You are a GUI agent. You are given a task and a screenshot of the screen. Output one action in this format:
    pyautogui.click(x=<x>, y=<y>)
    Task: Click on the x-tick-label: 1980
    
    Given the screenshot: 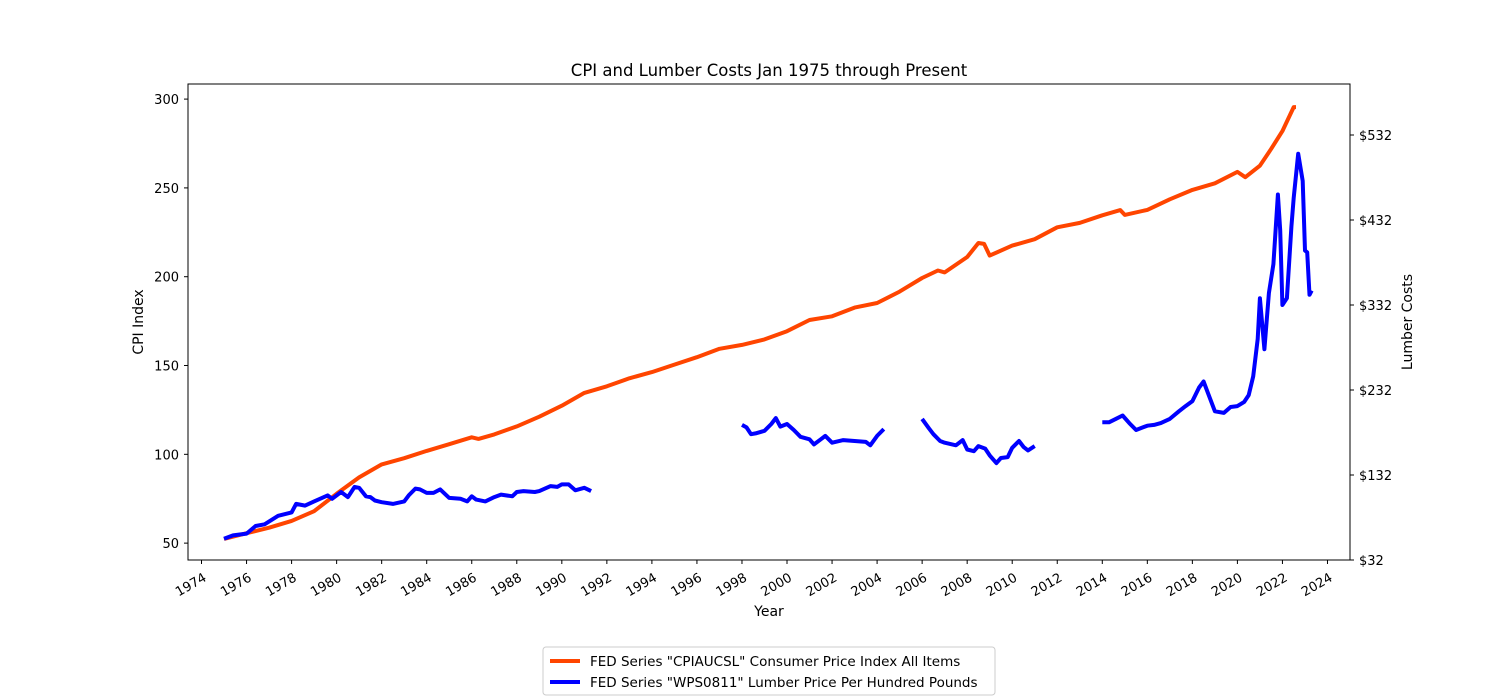 What is the action you would take?
    pyautogui.click(x=326, y=586)
    